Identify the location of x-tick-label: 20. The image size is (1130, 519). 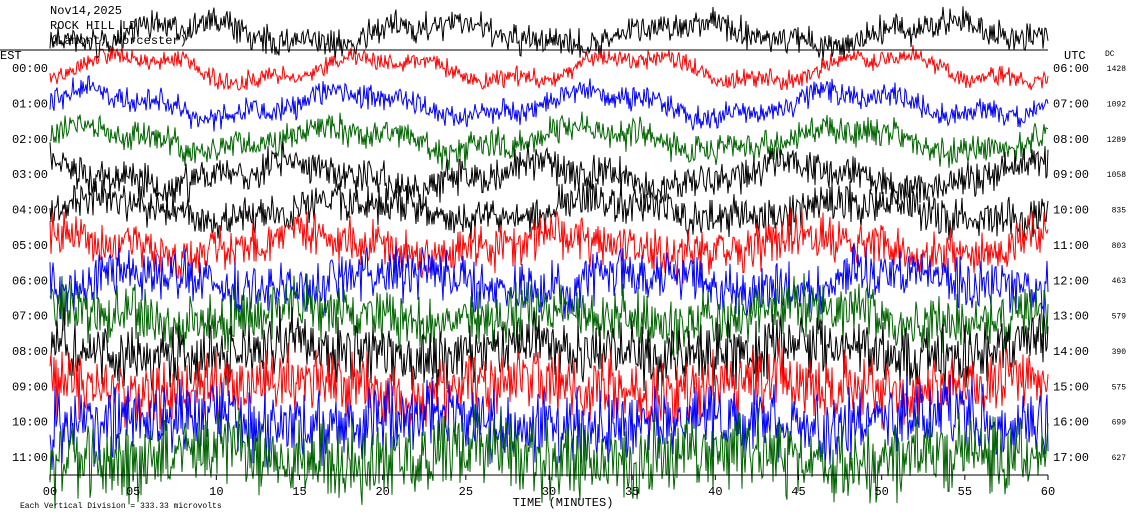
(382, 492).